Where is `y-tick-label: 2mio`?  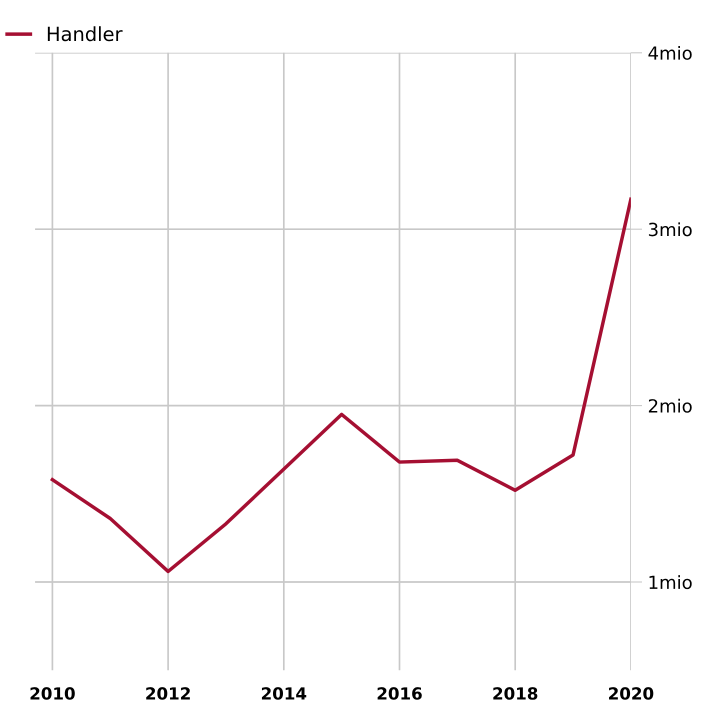
y-tick-label: 2mio is located at coordinates (670, 405).